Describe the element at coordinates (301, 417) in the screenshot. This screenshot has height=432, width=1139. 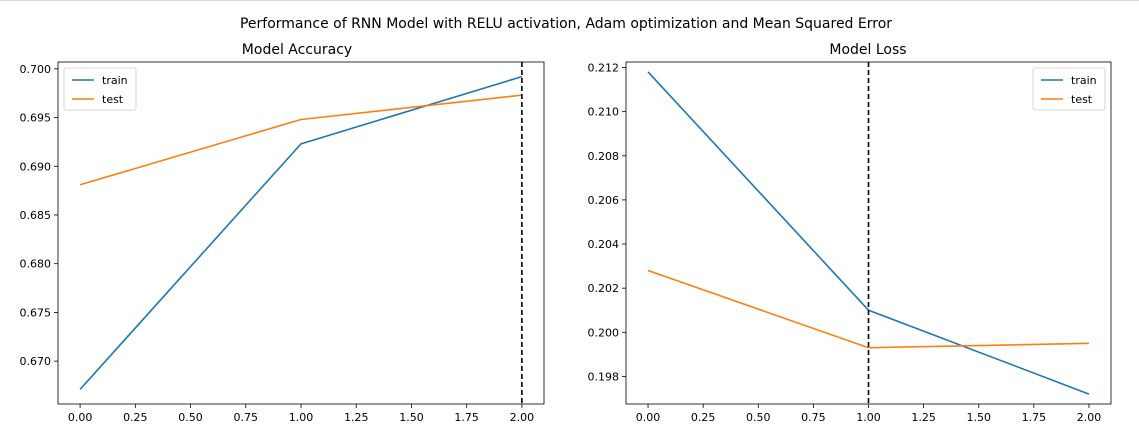
I see `accuracy-xtick-label: 1.00` at that location.